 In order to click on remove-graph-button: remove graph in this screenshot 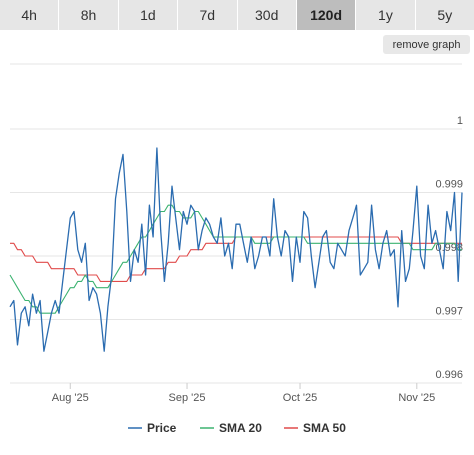, I will do `click(426, 44)`.